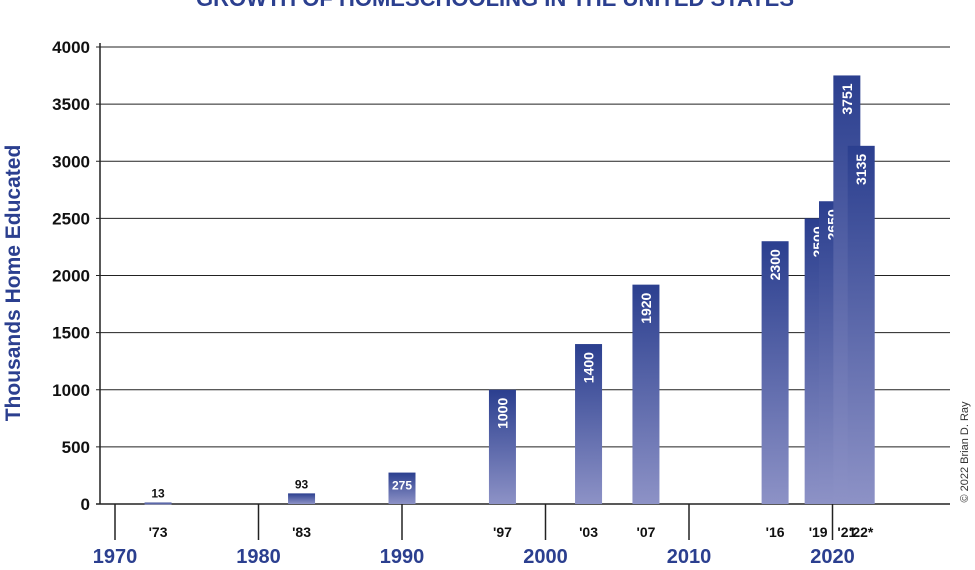 The height and width of the screenshot is (570, 975). I want to click on bar-year-label: '21, so click(846, 532).